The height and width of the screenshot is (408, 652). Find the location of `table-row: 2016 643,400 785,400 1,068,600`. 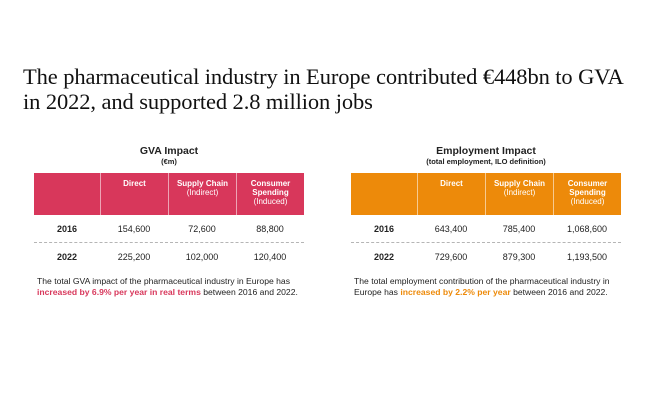

table-row: 2016 643,400 785,400 1,068,600 is located at coordinates (486, 229).